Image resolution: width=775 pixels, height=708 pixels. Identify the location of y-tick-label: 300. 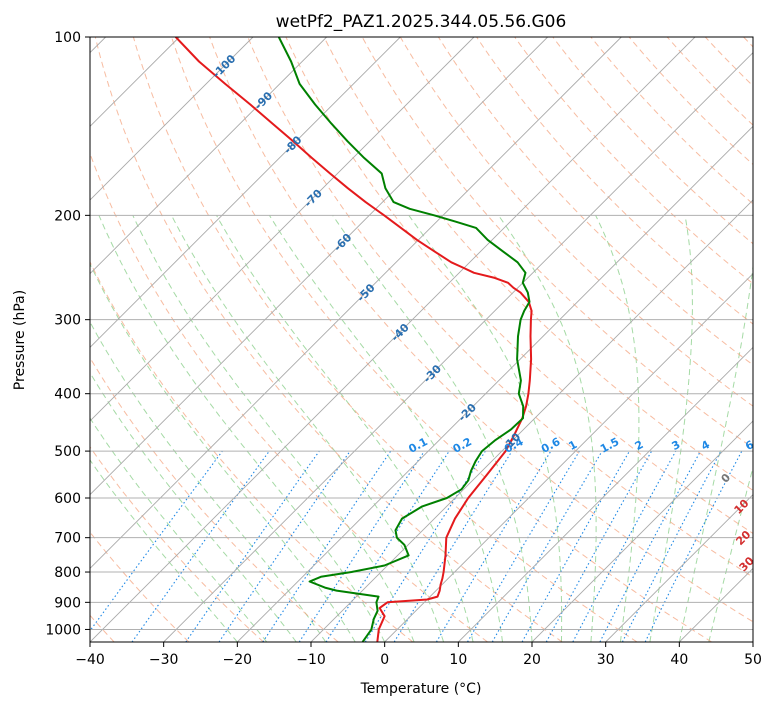
(67, 321).